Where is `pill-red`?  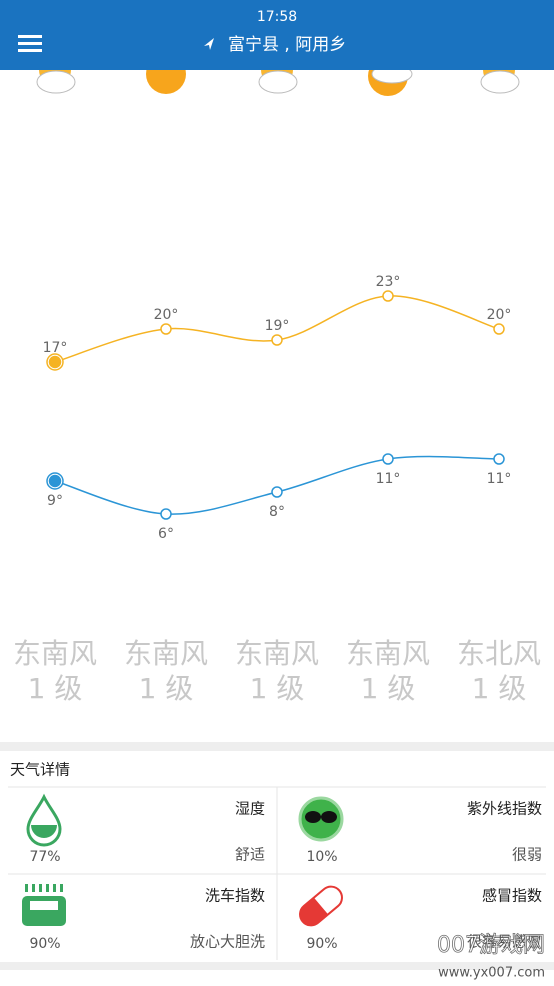
pill-red is located at coordinates (314, 911).